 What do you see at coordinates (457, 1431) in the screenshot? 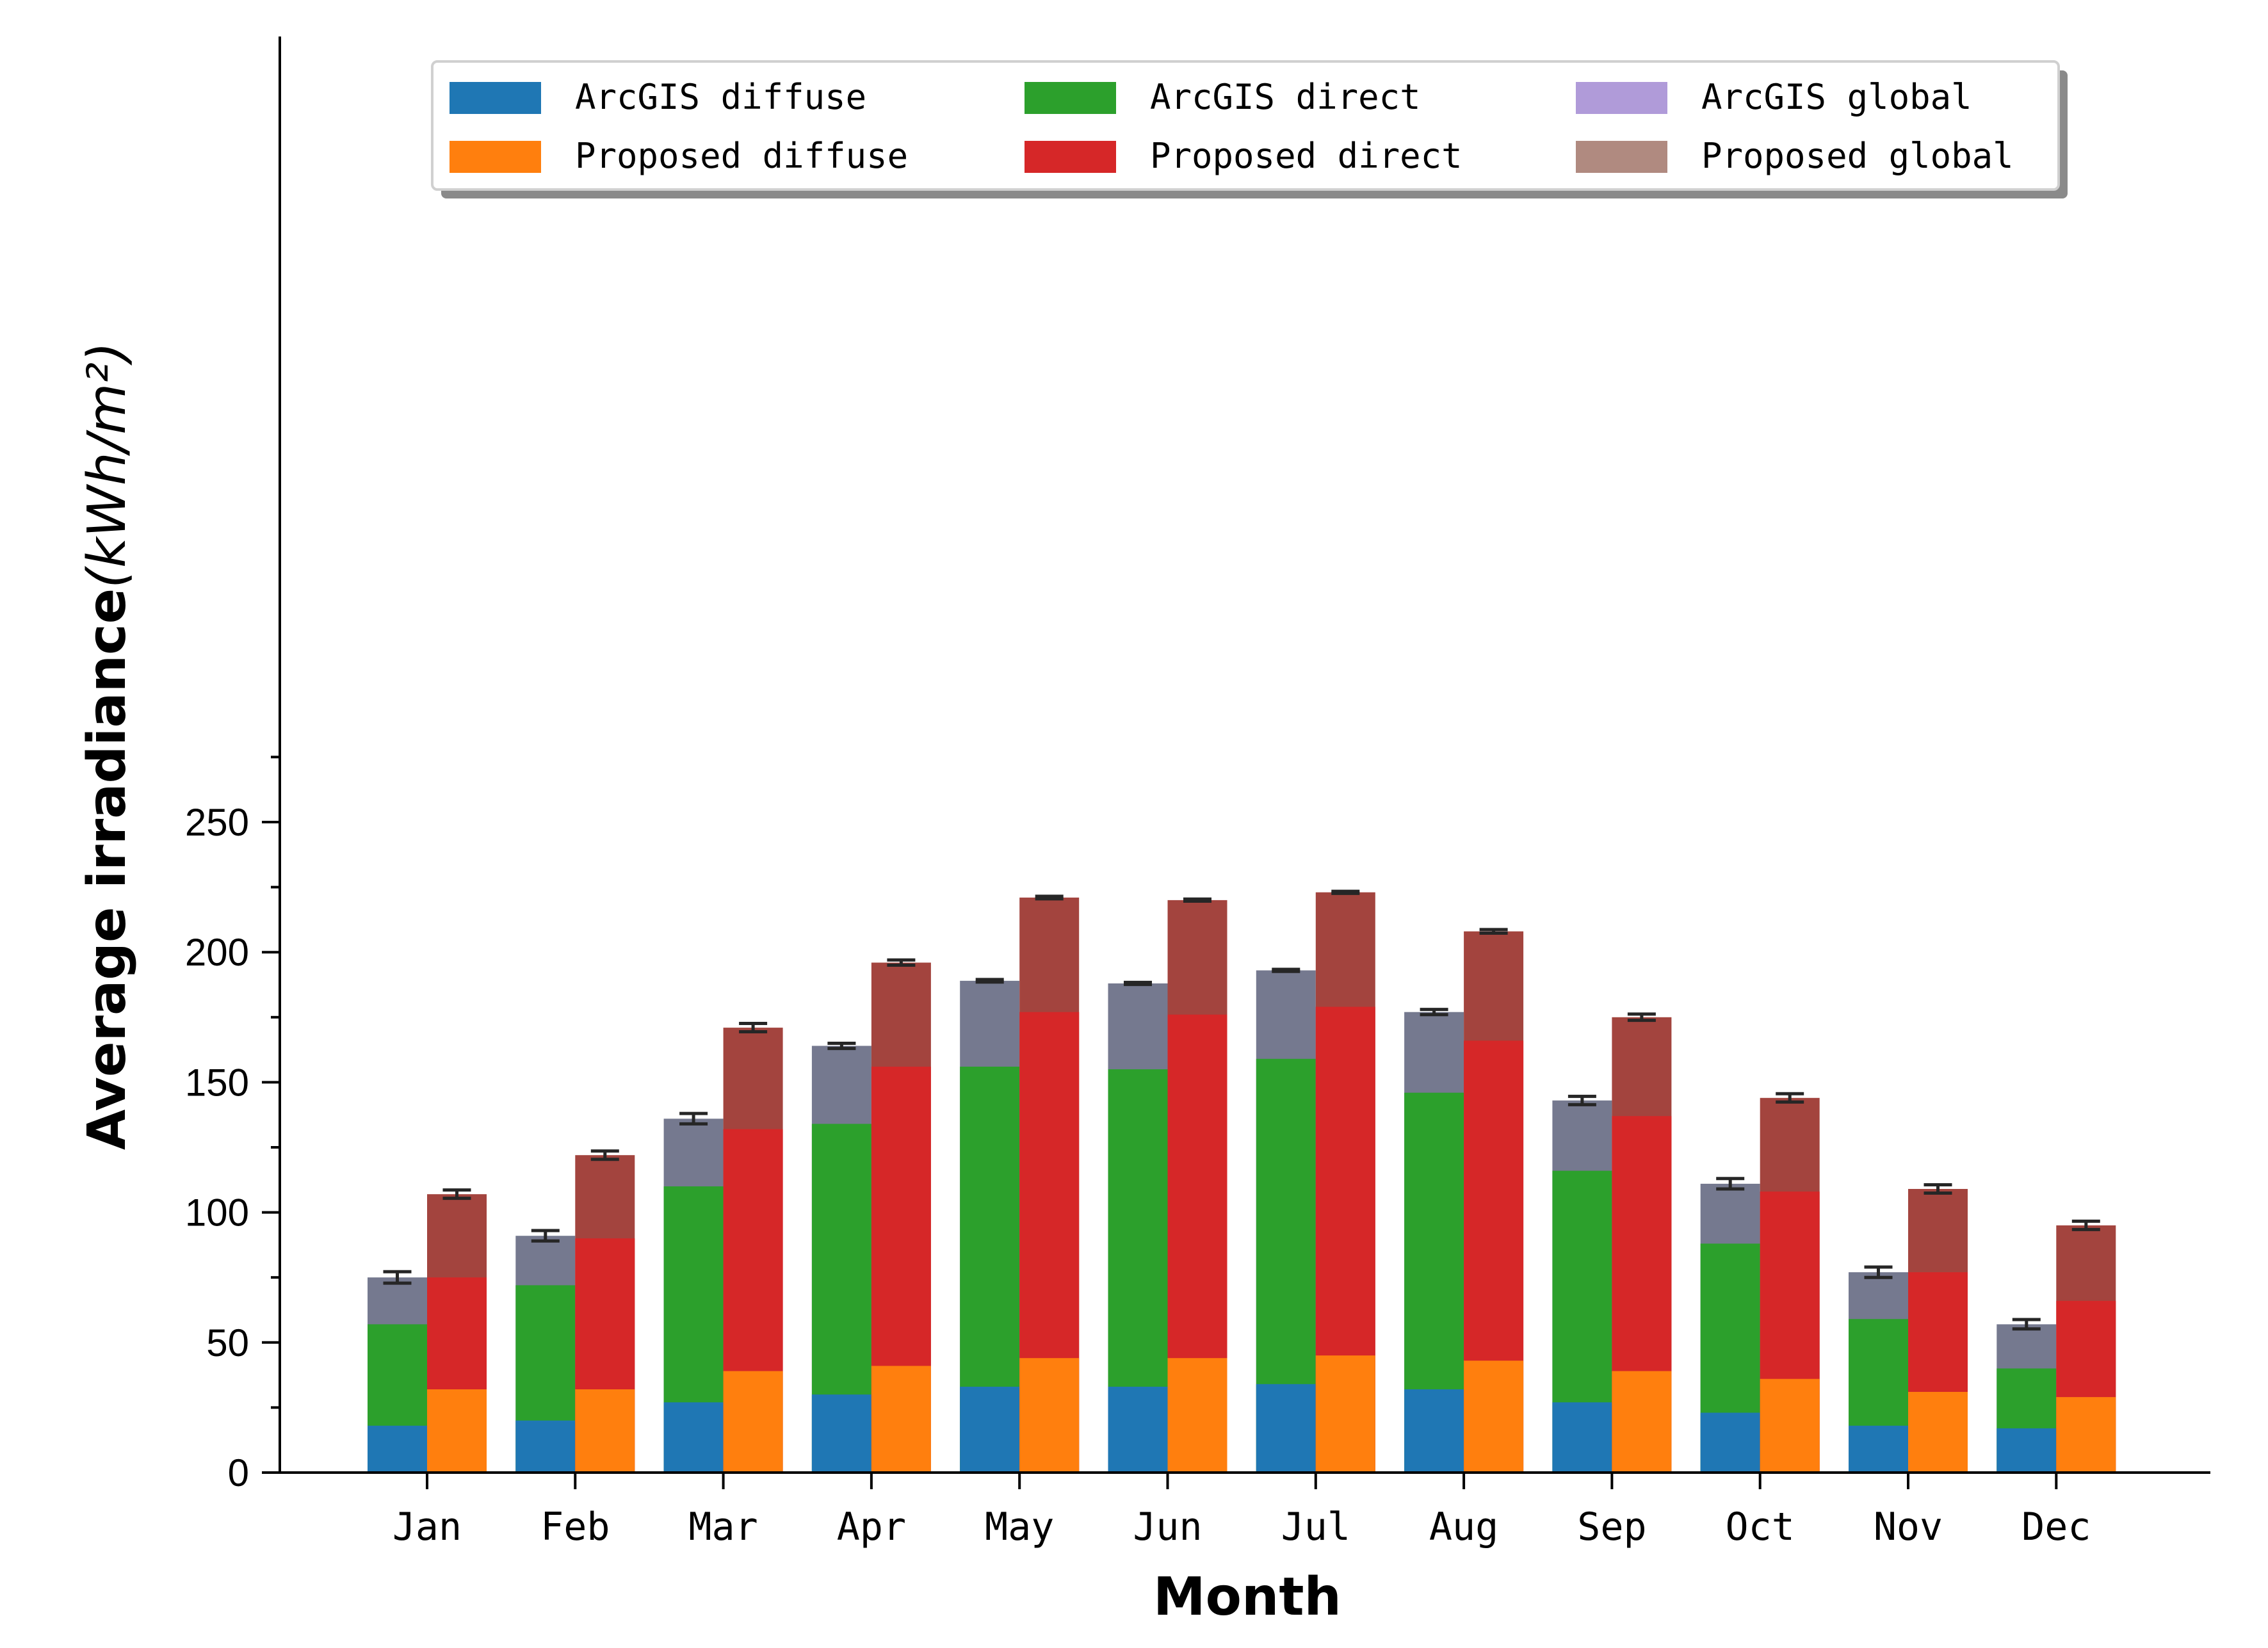
I see `bar-proposed-diffuse-jan` at bounding box center [457, 1431].